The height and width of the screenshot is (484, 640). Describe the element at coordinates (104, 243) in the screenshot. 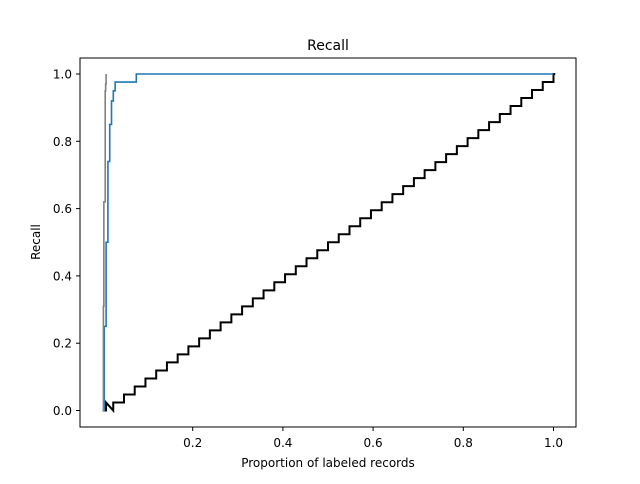

I see `series-line-optimal` at that location.